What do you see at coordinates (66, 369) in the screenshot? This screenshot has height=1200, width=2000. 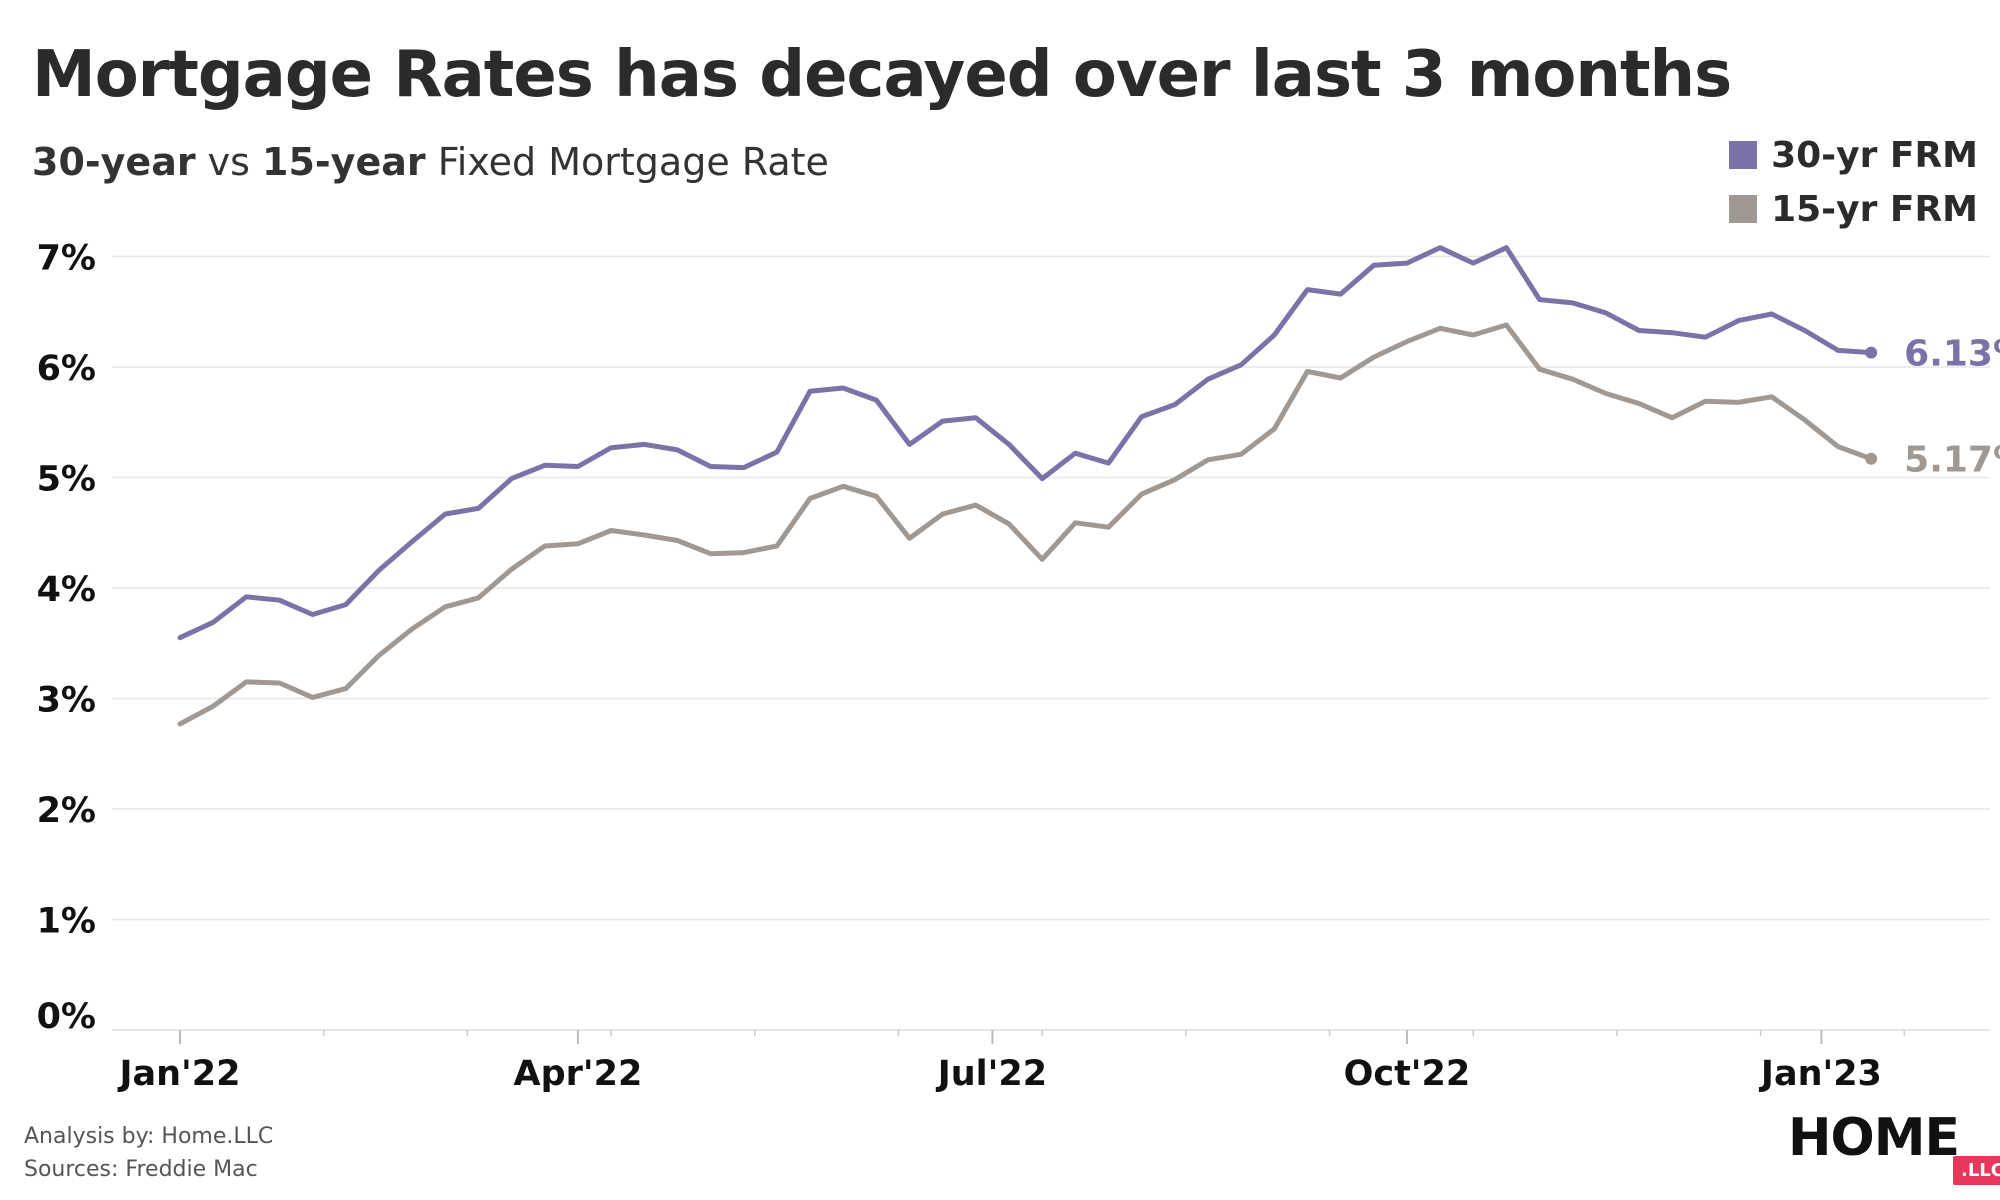 I see `y-tick-label-6: 6%` at bounding box center [66, 369].